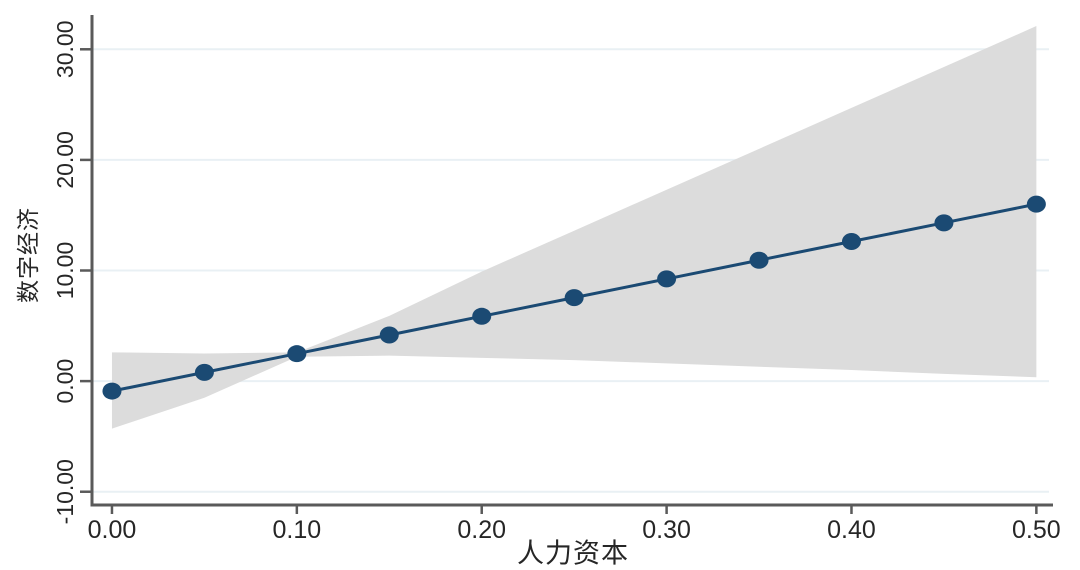 Image resolution: width=1080 pixels, height=570 pixels. I want to click on x-tick-label: 0.30, so click(666, 530).